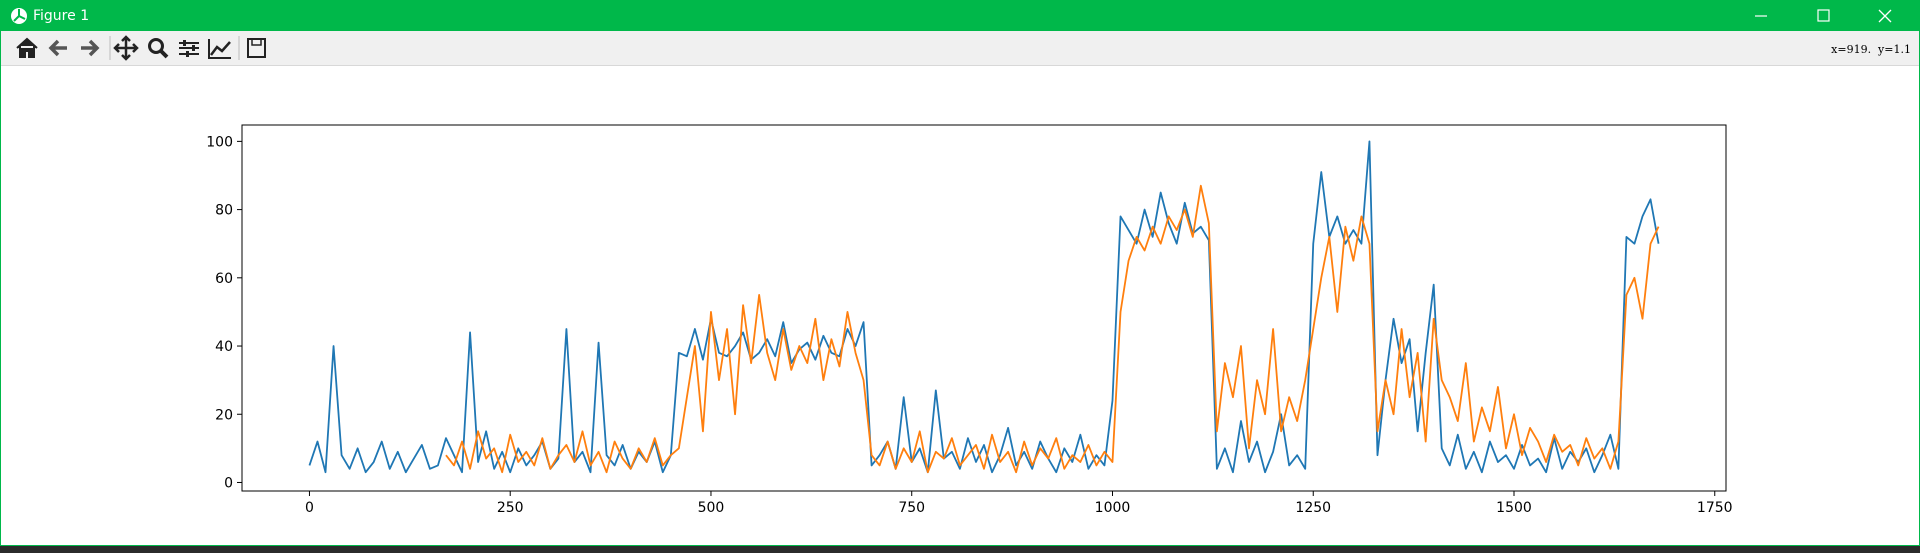 This screenshot has height=553, width=1920. What do you see at coordinates (158, 48) in the screenshot?
I see `zoom-button` at bounding box center [158, 48].